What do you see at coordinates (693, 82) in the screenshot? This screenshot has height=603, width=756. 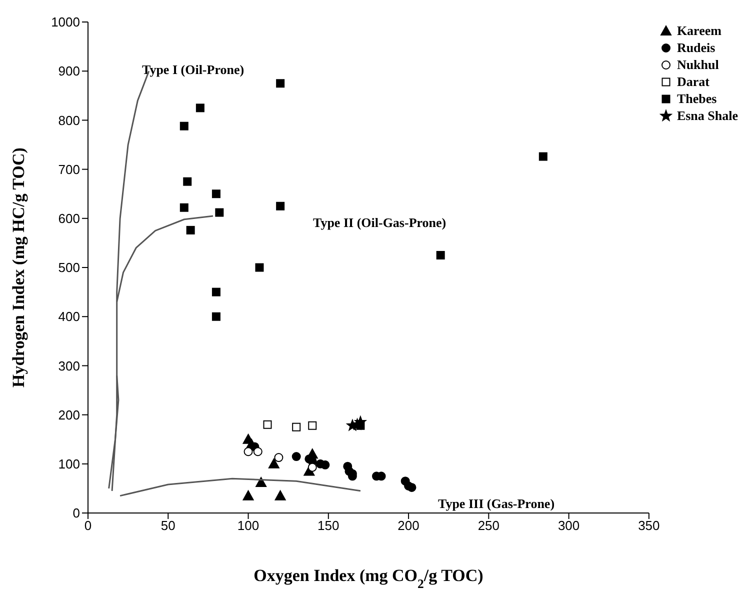 I see `legend-label: Darat` at bounding box center [693, 82].